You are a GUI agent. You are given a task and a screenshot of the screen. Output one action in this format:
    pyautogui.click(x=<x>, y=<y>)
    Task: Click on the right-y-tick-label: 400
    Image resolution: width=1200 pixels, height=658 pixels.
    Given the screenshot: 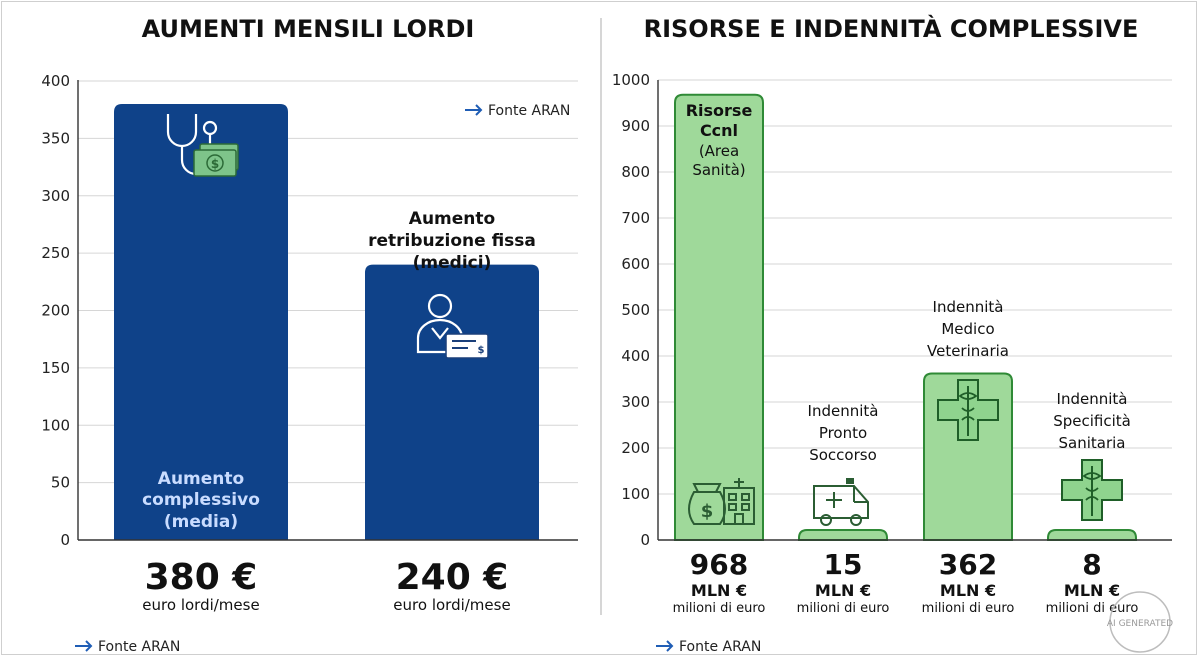 What is the action you would take?
    pyautogui.click(x=635, y=356)
    